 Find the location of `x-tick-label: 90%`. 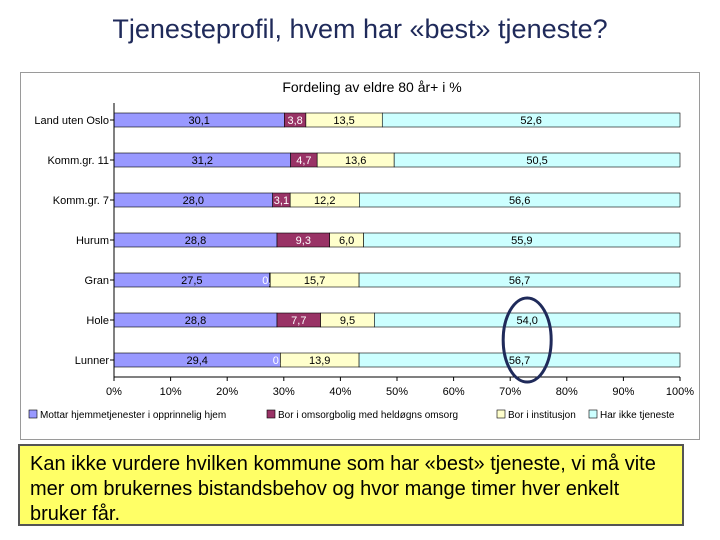

x-tick-label: 90% is located at coordinates (623, 392).